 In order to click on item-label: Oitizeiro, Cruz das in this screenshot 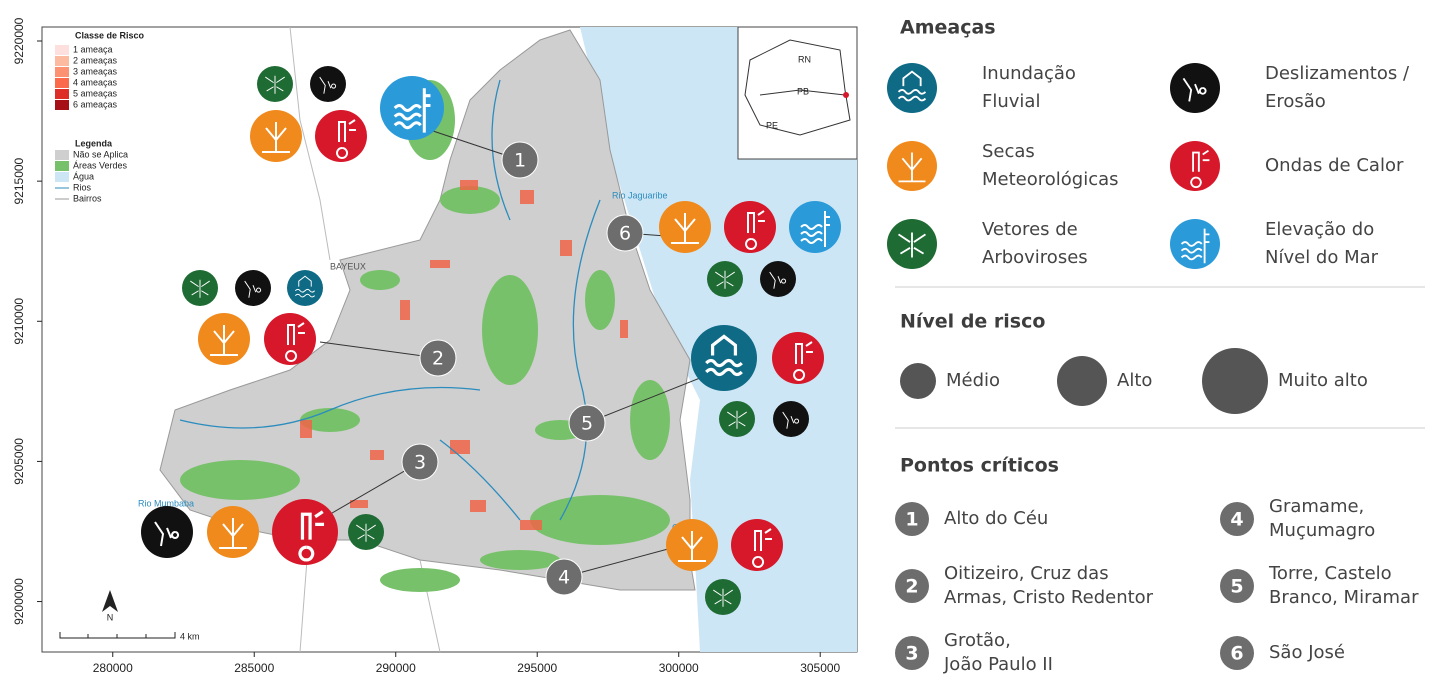, I will do `click(1026, 573)`.